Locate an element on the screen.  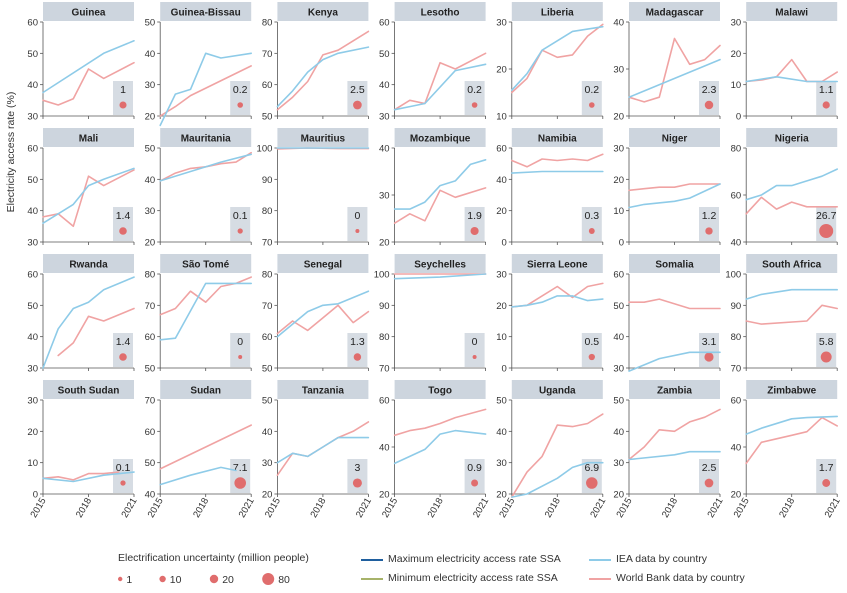
panel-title: São Tomé is located at coordinates (205, 265).